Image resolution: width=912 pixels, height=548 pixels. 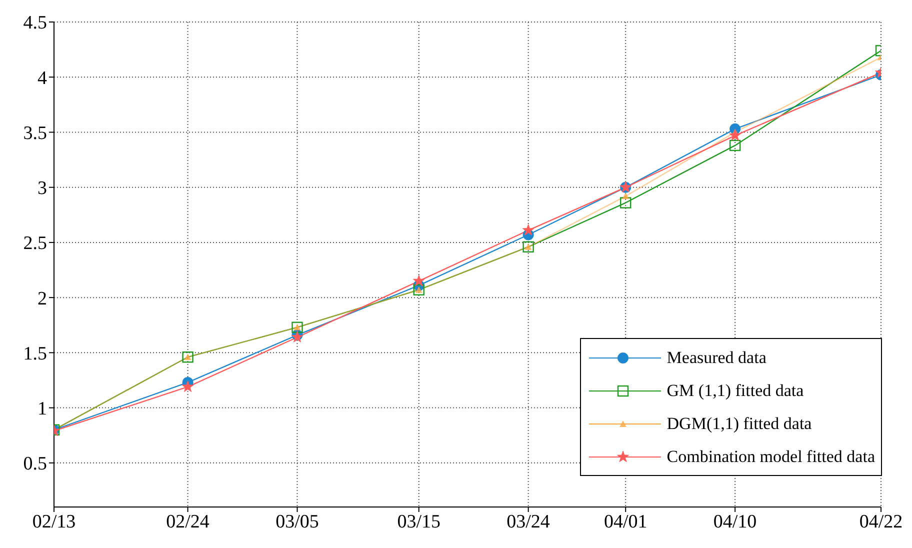 What do you see at coordinates (188, 521) in the screenshot?
I see `x-tick-label: 02/24` at bounding box center [188, 521].